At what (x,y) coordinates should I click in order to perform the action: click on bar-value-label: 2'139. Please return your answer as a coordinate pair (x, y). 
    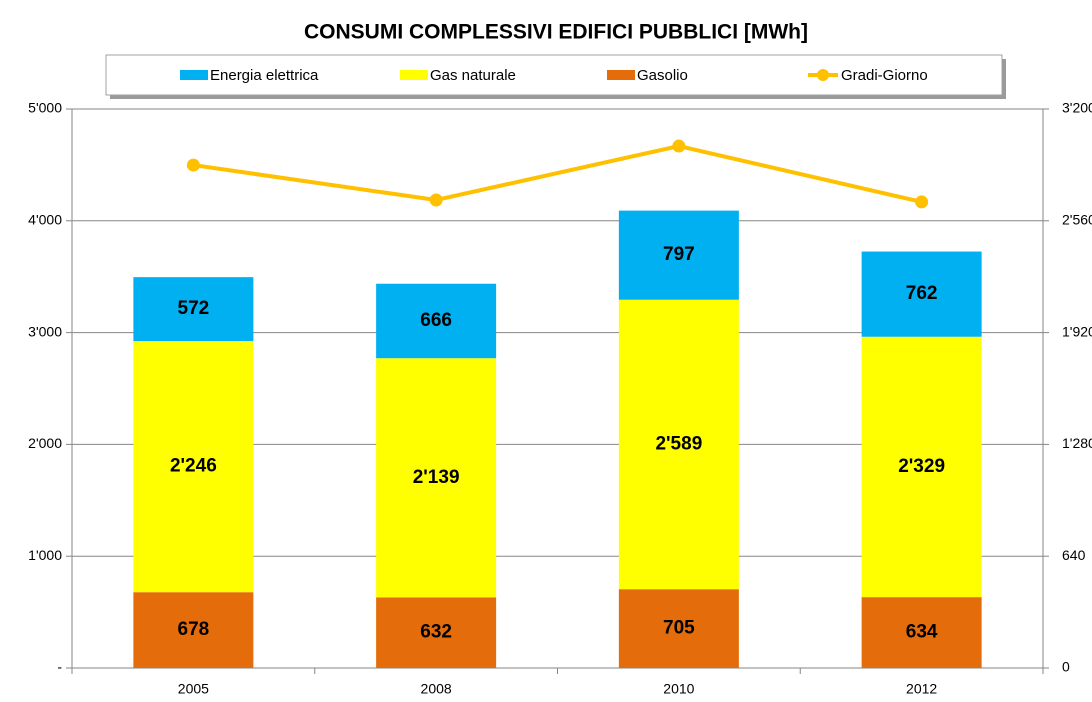
    Looking at the image, I should click on (436, 477).